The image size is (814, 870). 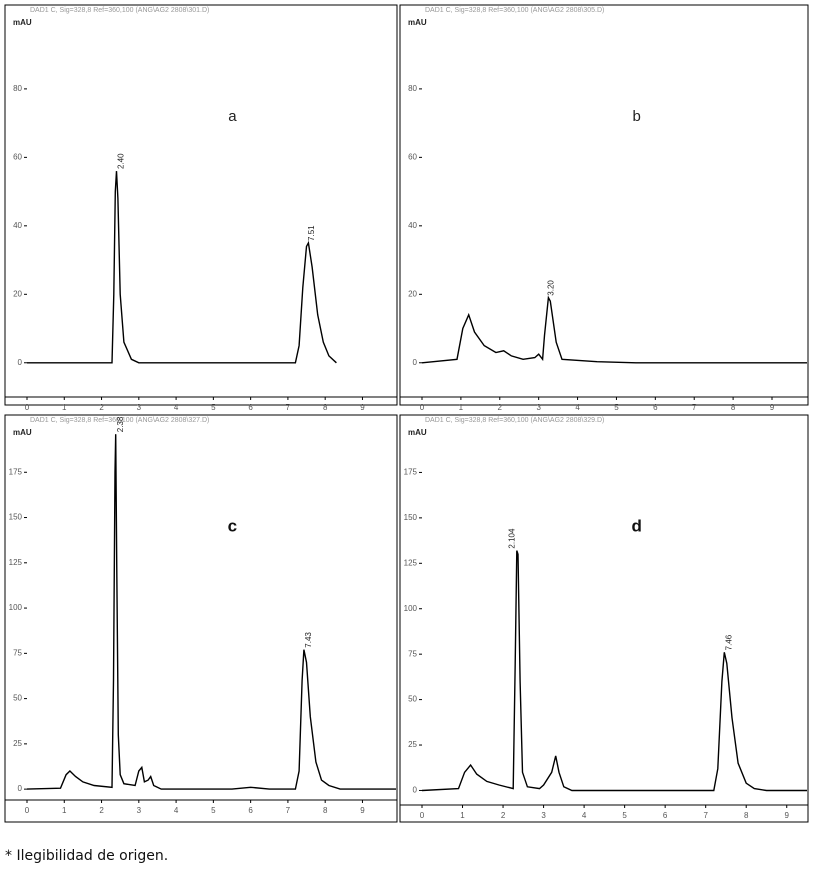 I want to click on footnote: * Ilegibilidad de origen., so click(x=87, y=856).